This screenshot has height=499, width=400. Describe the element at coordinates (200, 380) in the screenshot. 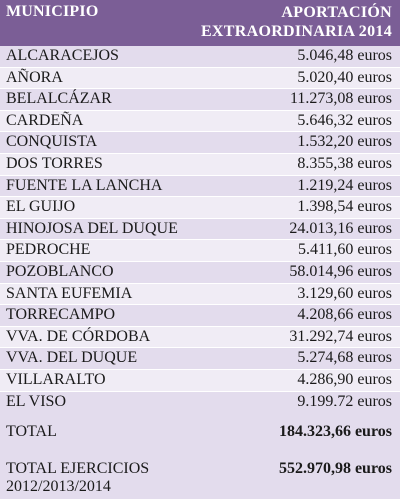

I see `table-row: VILLARALTO 4.286,90 euros` at that location.